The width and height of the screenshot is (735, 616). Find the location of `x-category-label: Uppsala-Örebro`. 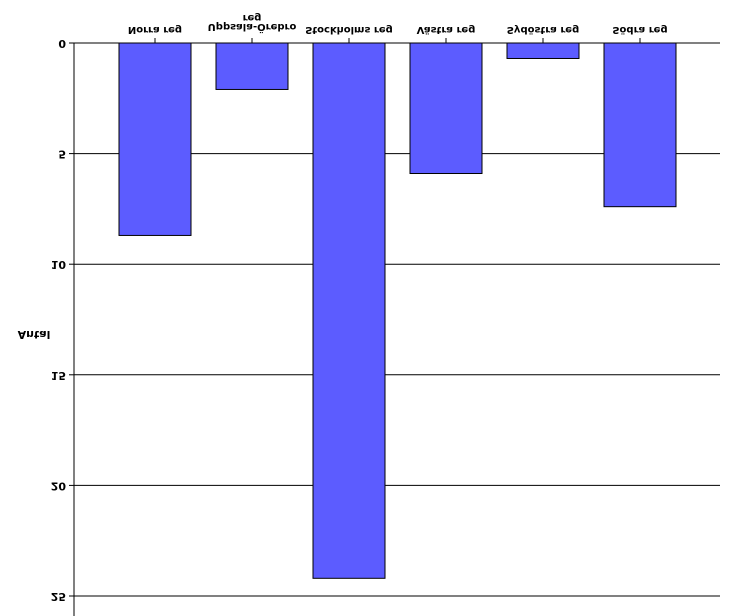

x-category-label: Uppsala-Örebro is located at coordinates (252, 28).